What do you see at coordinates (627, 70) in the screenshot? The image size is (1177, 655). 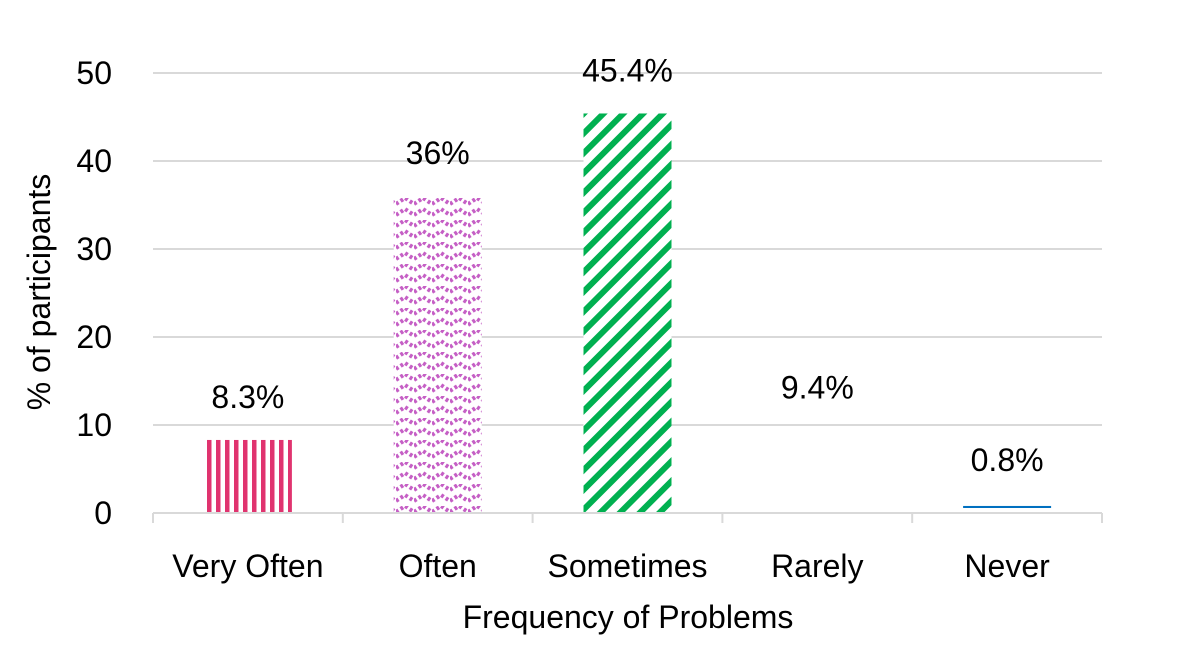 I see `data-label: 45.4%` at bounding box center [627, 70].